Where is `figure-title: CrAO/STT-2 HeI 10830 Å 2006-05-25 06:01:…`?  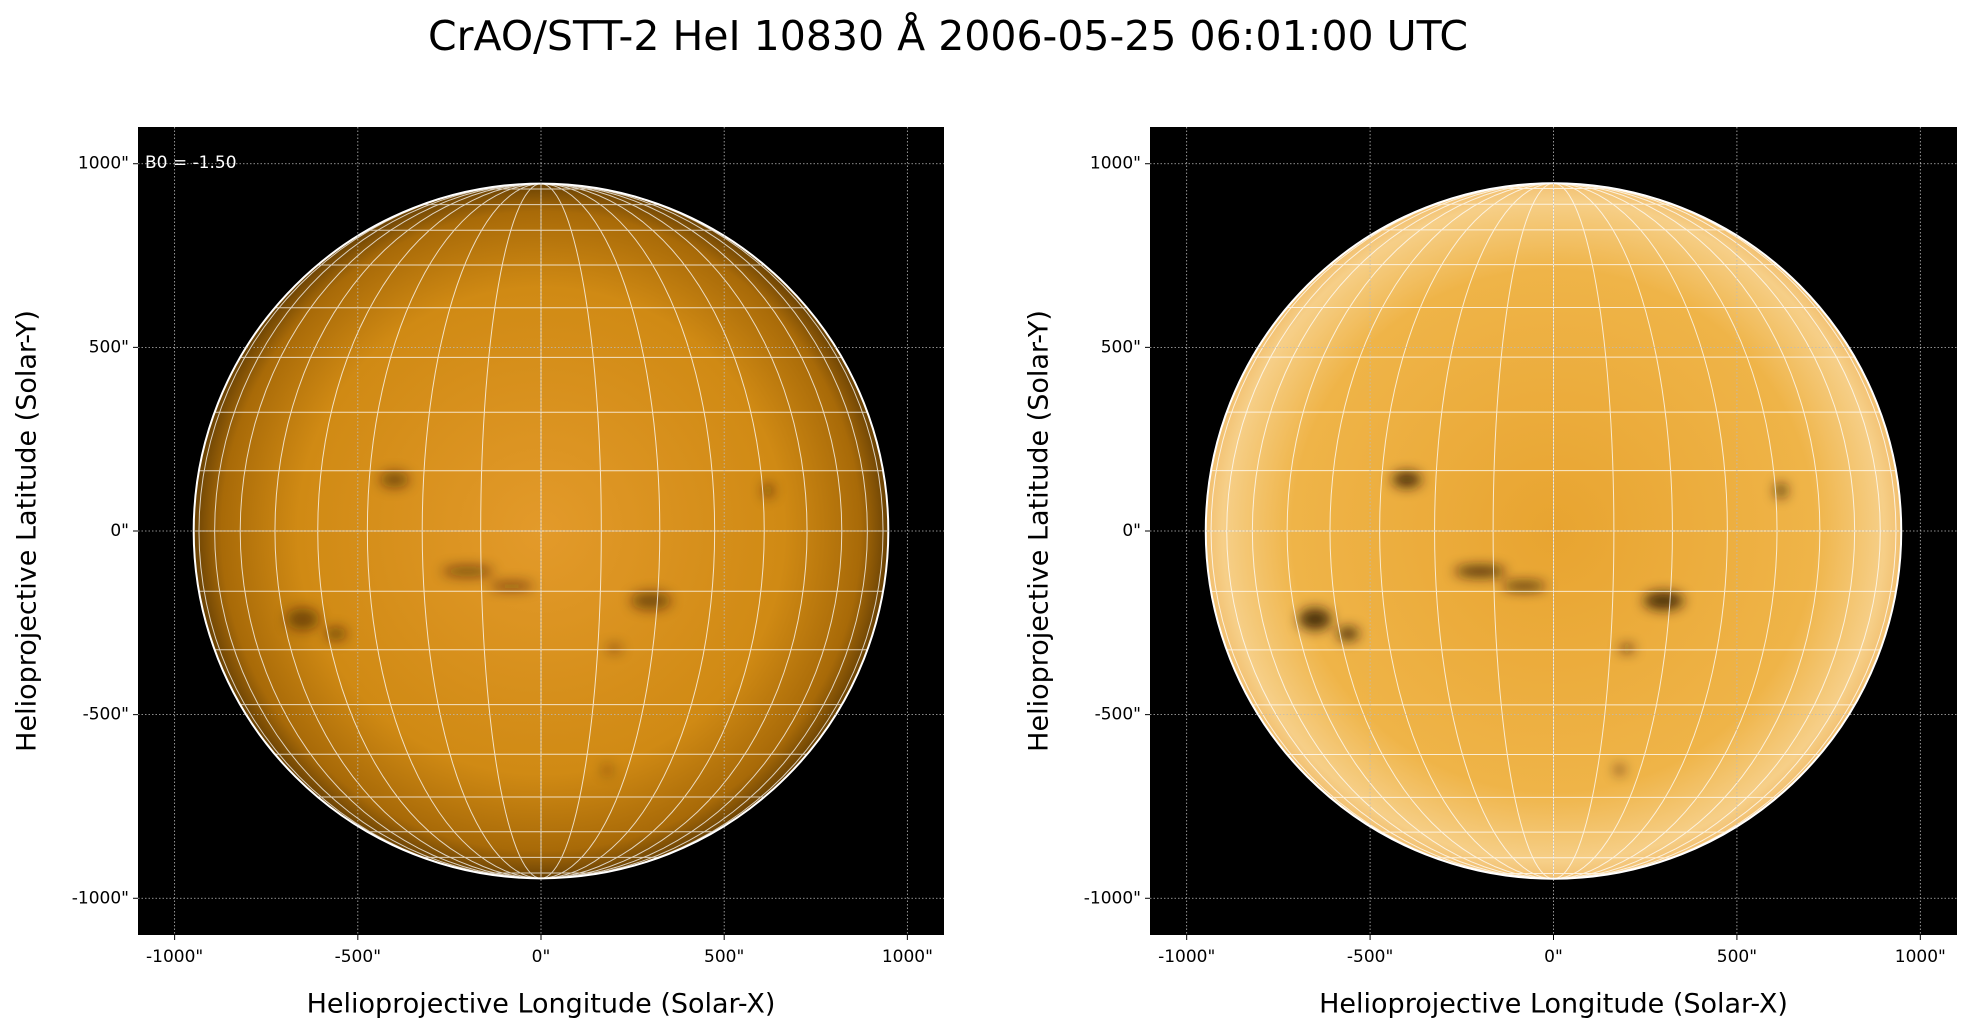 figure-title: CrAO/STT-2 HeI 10830 Å 2006-05-25 06:01:… is located at coordinates (948, 36).